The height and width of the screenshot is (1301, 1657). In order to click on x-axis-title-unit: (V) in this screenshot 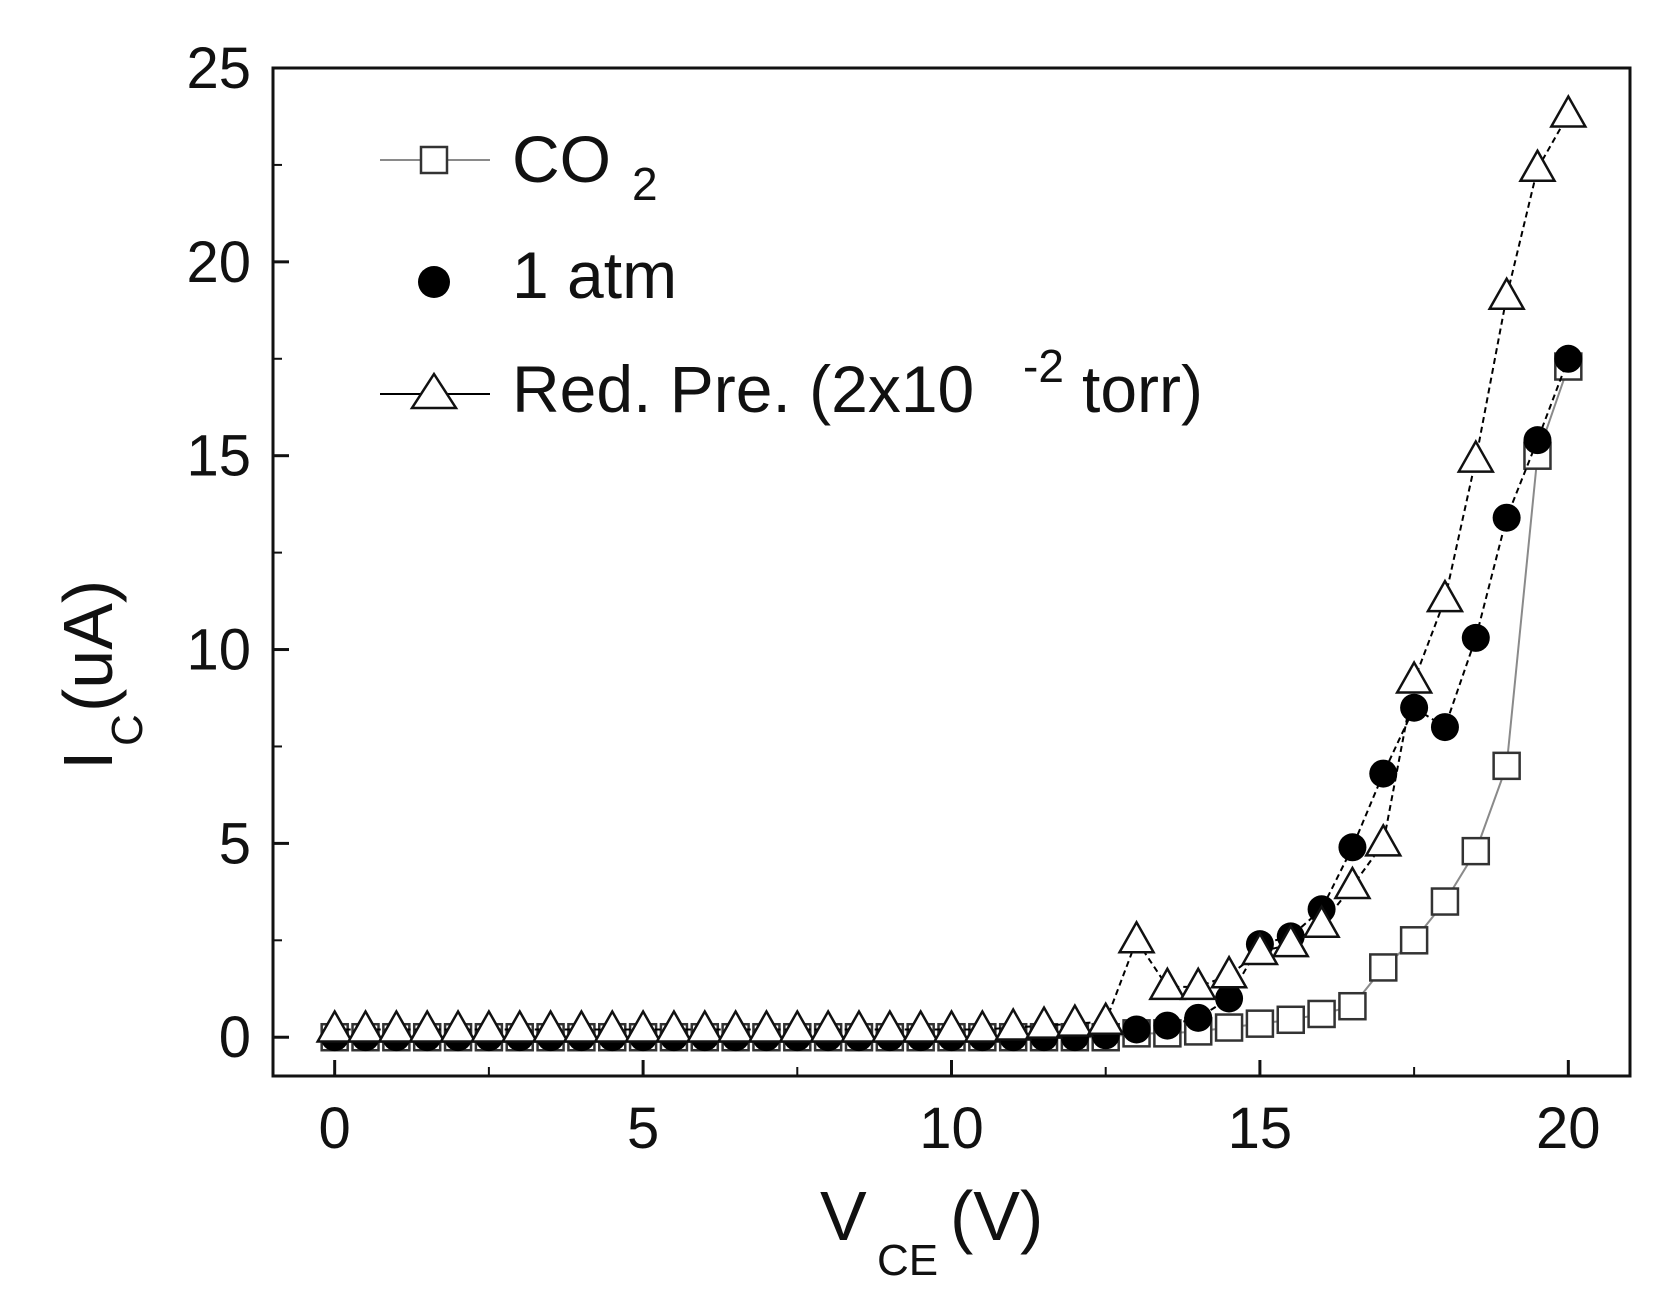, I will do `click(996, 1216)`.